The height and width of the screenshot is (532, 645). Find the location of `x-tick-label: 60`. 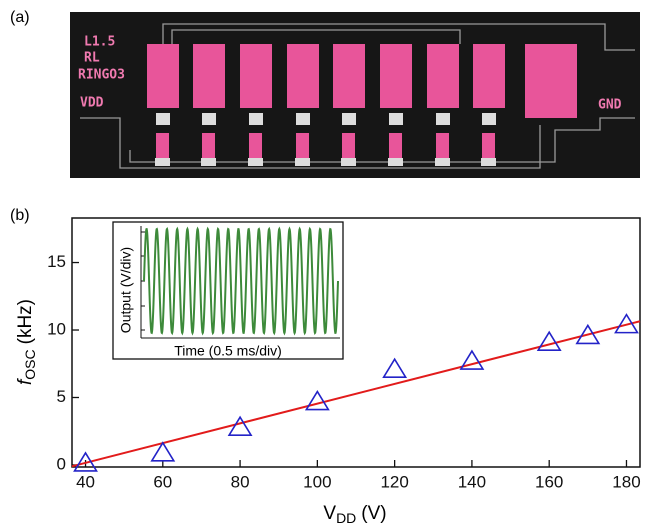

x-tick-label: 60 is located at coordinates (162, 481).